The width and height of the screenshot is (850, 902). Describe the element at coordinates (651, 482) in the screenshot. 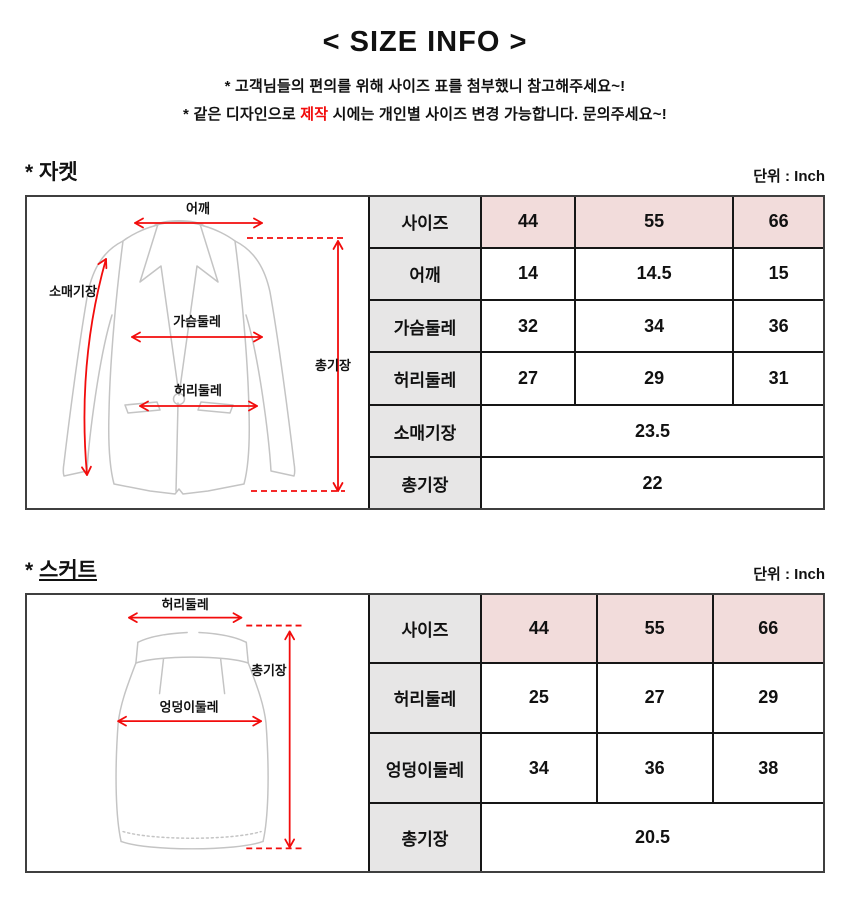

I see `jacket-length-value: 22` at that location.